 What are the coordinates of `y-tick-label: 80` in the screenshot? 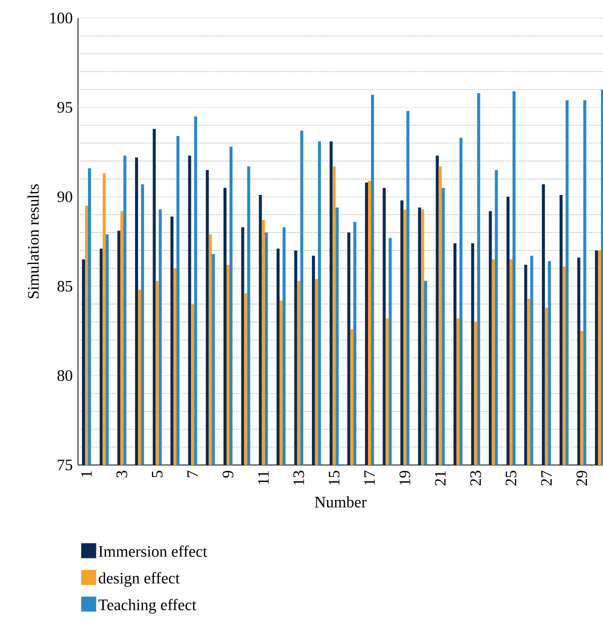 It's located at (64, 375).